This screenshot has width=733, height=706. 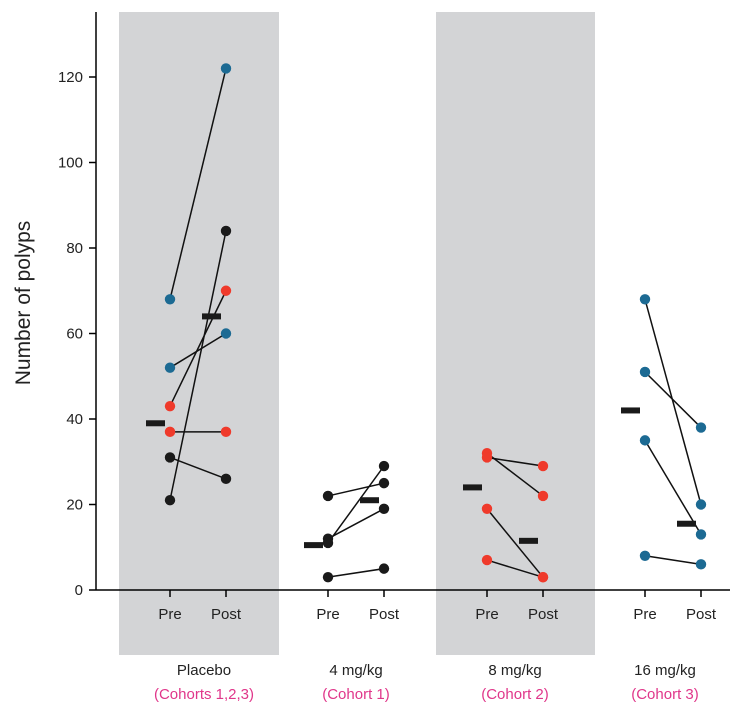 I want to click on cohort-label: (Cohort 2), so click(x=515, y=694).